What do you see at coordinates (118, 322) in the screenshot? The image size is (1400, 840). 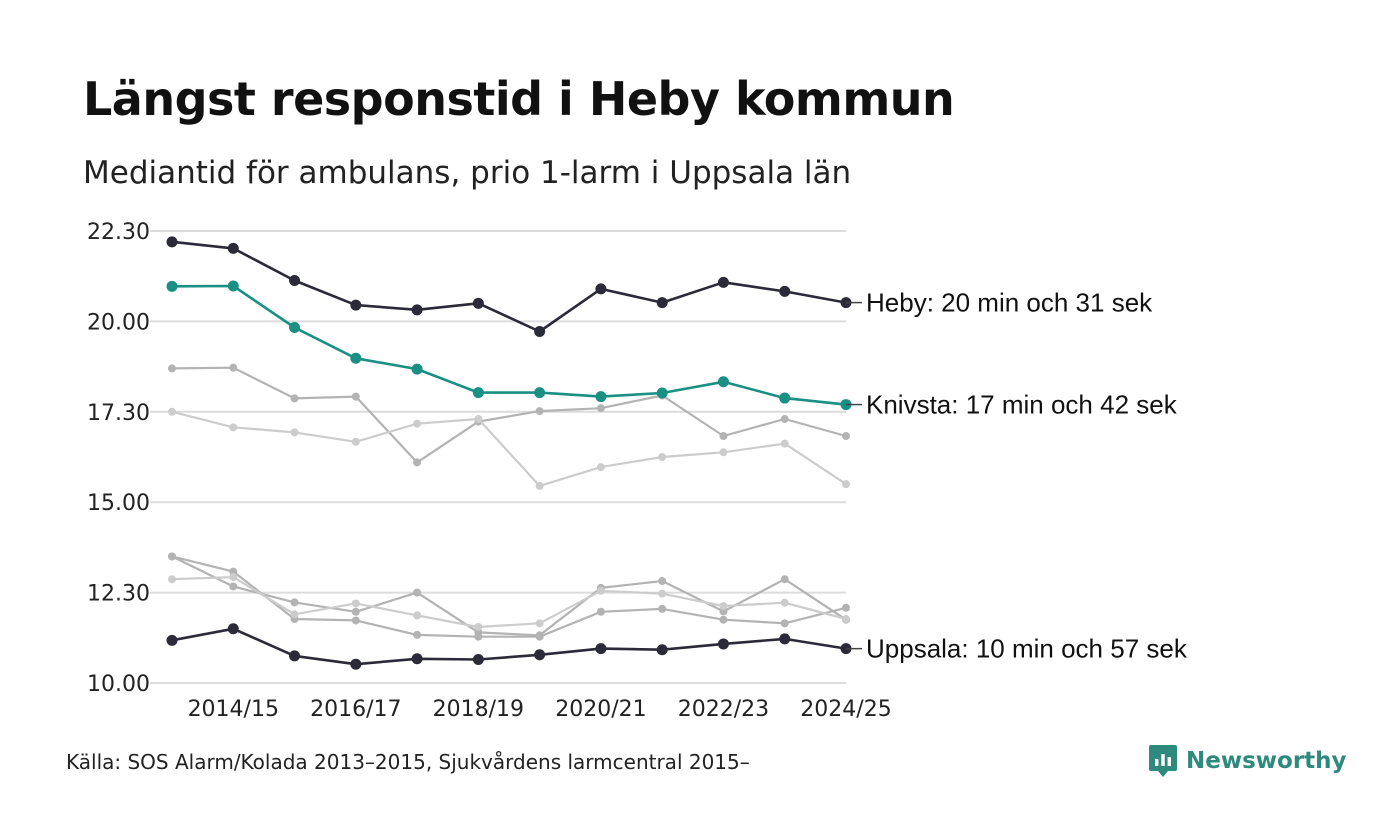 I see `y-tick-label: 20.00` at bounding box center [118, 322].